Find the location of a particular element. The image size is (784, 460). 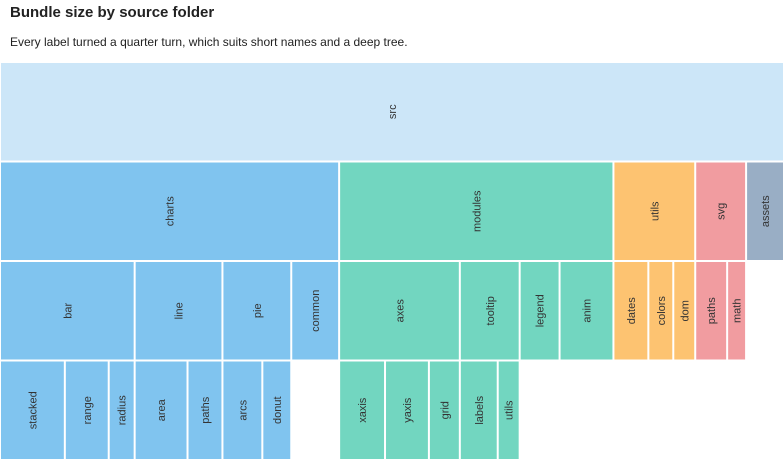

node-rect-src-assets is located at coordinates (765, 211).